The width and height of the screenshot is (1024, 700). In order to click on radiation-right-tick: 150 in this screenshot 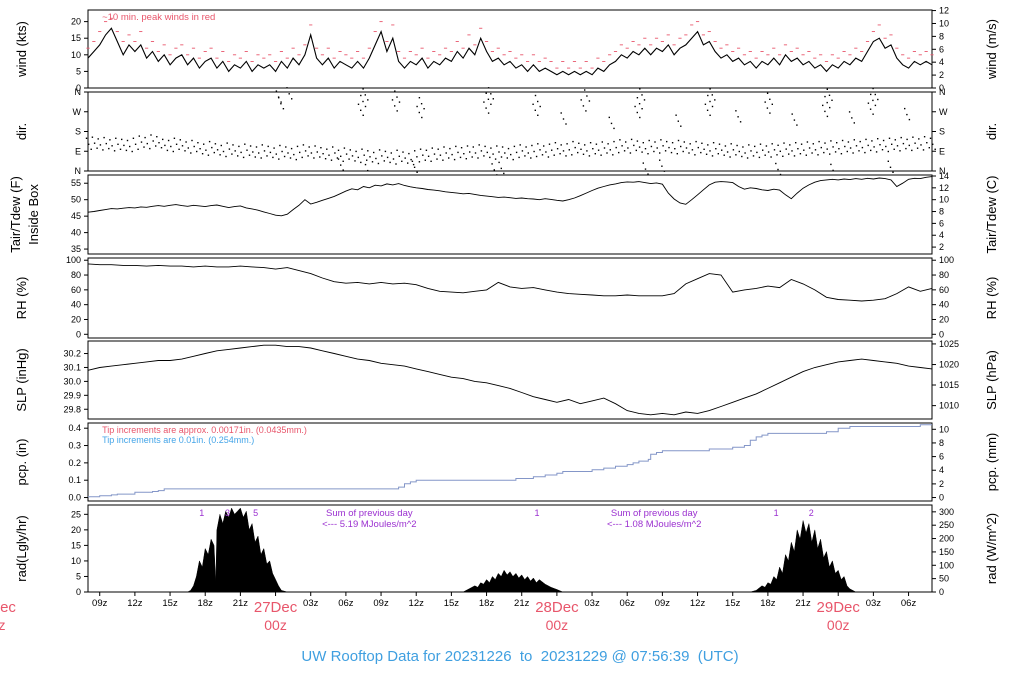, I will do `click(946, 552)`.